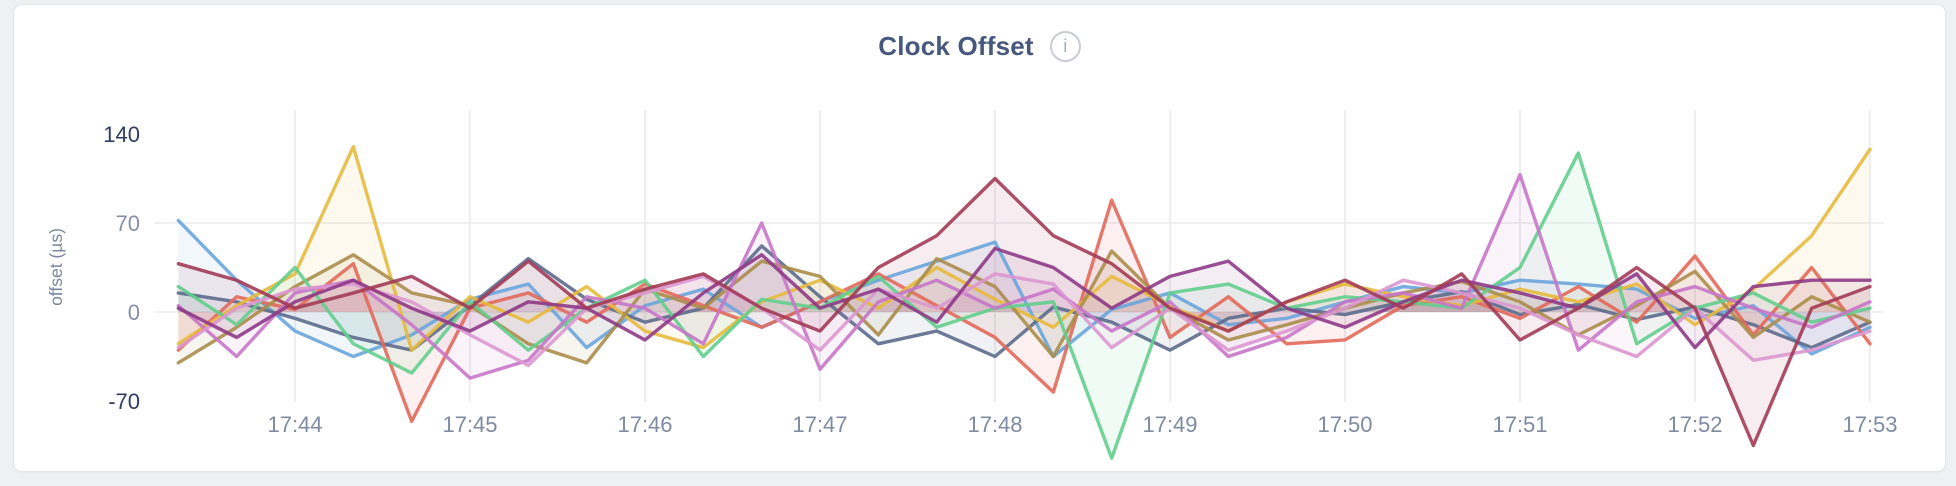 Image resolution: width=1956 pixels, height=486 pixels. Describe the element at coordinates (56, 267) in the screenshot. I see `y-axis-label: offset (µs)` at that location.